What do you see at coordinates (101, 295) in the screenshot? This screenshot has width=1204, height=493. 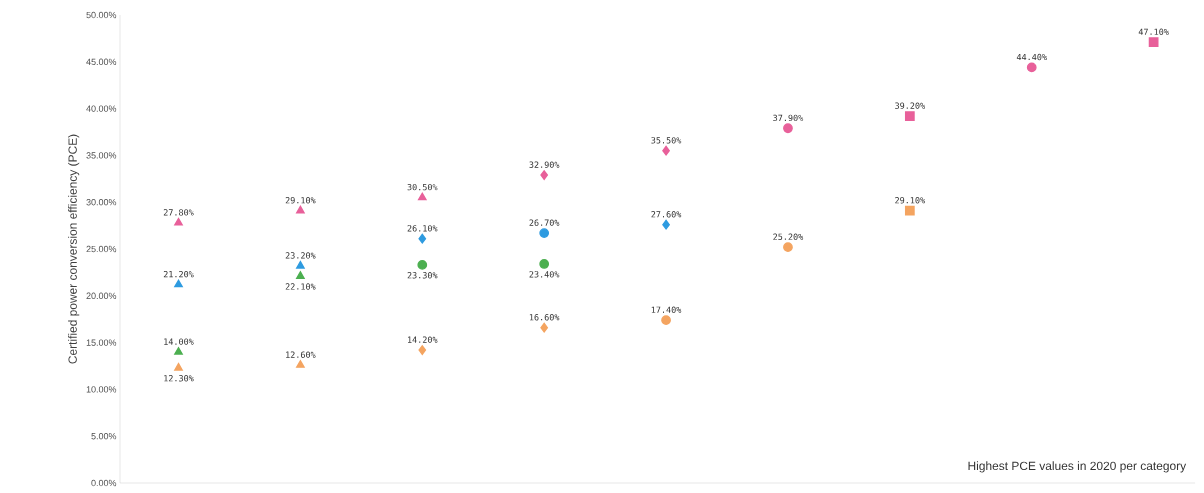 I see `y-tick-label: 20.00%` at bounding box center [101, 295].